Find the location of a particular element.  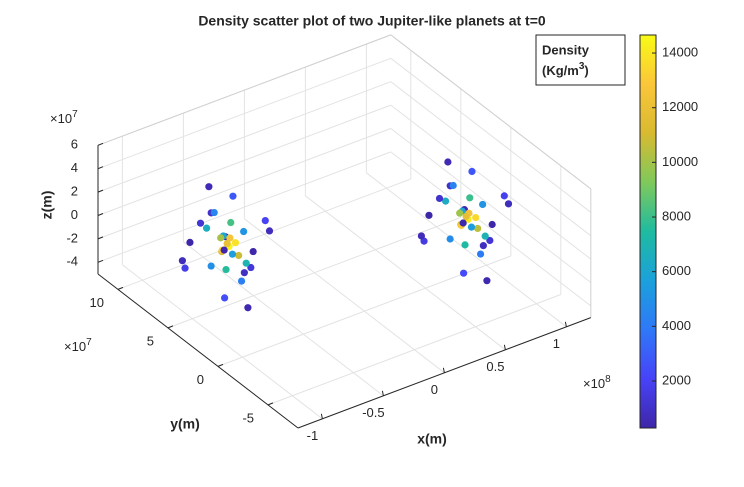

z-multiplier: ×10⁷ is located at coordinates (64, 118).